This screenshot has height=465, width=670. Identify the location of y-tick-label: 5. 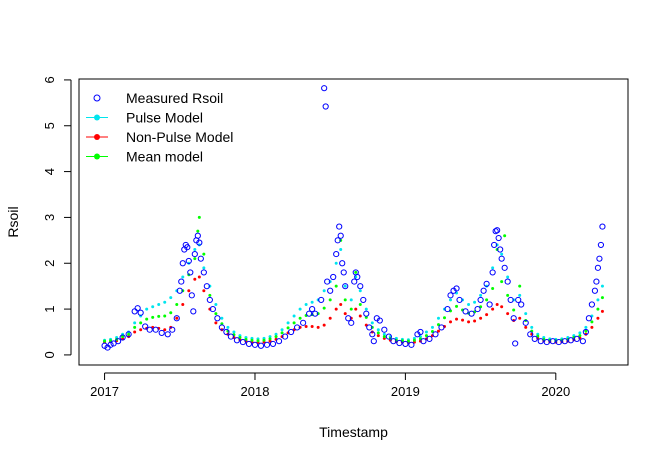
(49, 125).